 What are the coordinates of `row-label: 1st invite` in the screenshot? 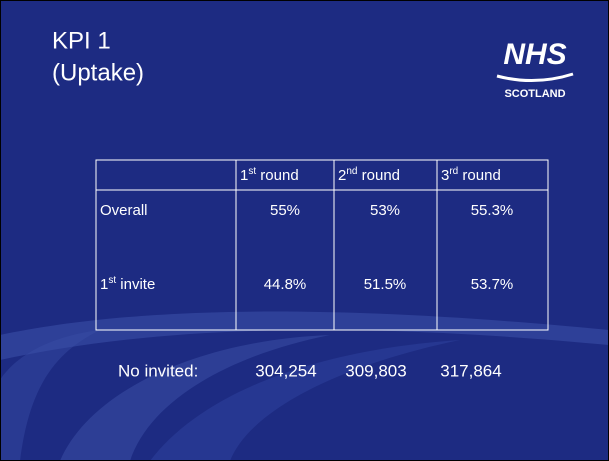 It's located at (127, 284).